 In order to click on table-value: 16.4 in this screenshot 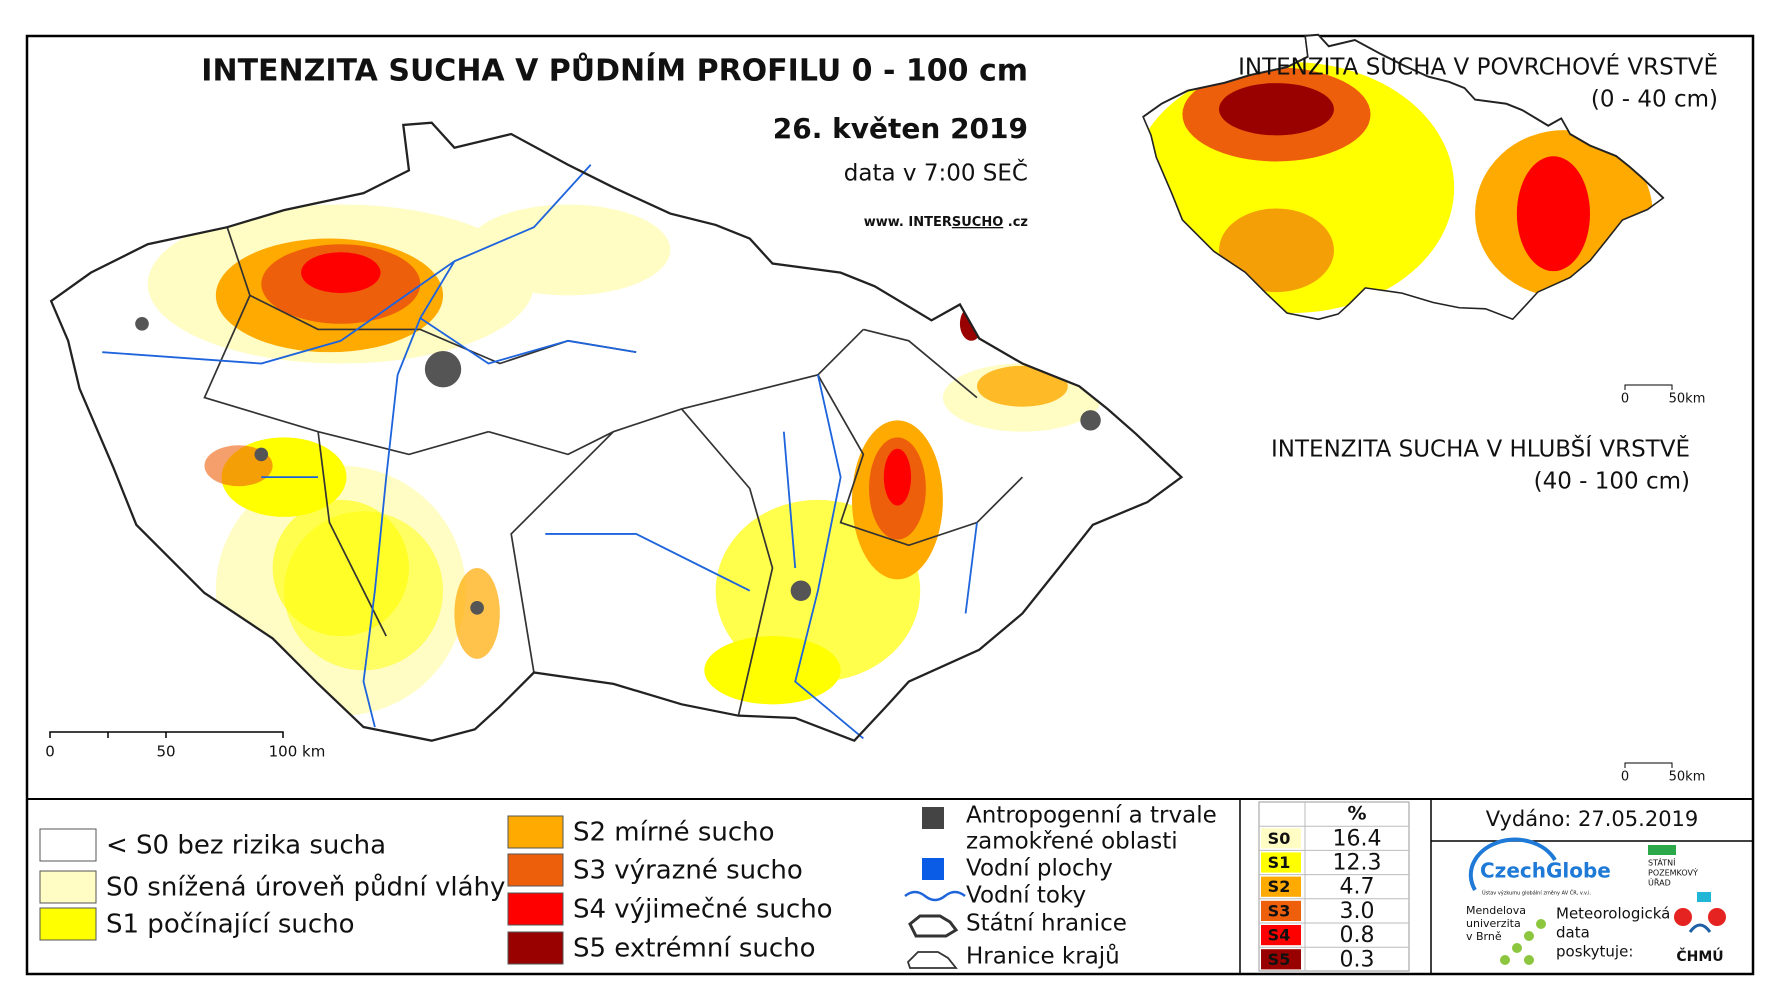, I will do `click(1357, 838)`.